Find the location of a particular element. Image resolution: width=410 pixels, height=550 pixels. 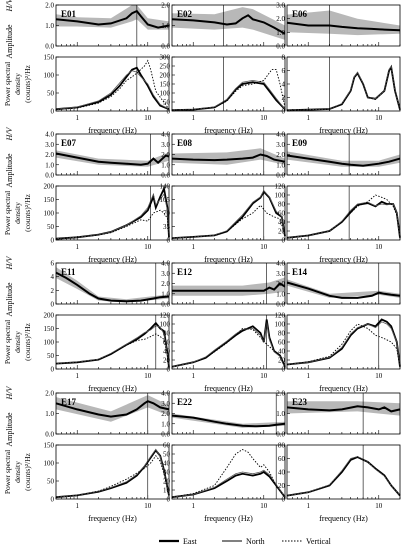

e06-hv-curve is located at coordinates (343, 26).